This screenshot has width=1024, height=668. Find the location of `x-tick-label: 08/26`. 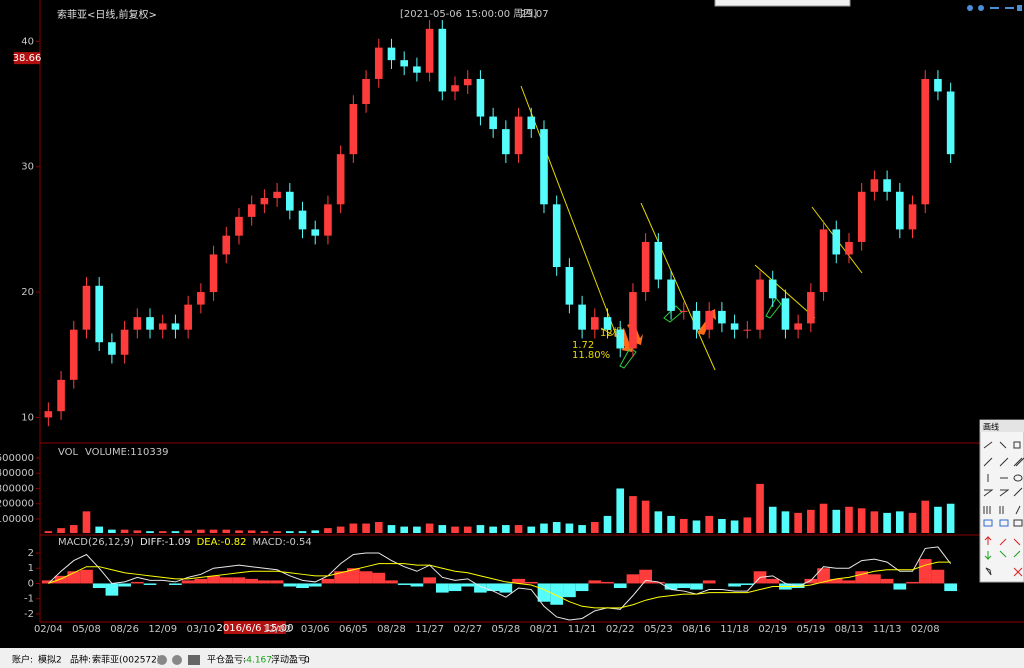

x-tick-label: 08/26 is located at coordinates (124, 629).